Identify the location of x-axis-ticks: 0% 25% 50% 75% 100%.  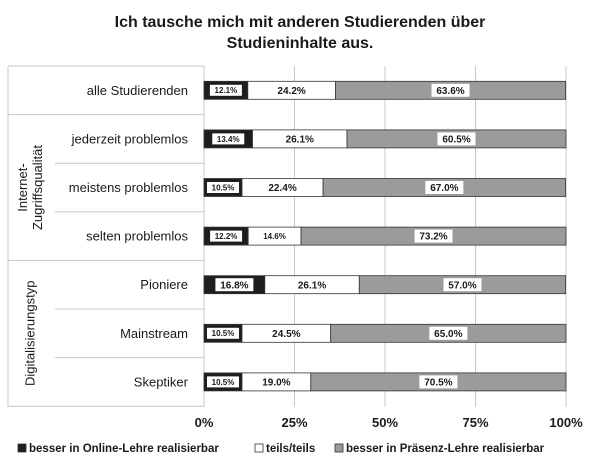
(389, 422).